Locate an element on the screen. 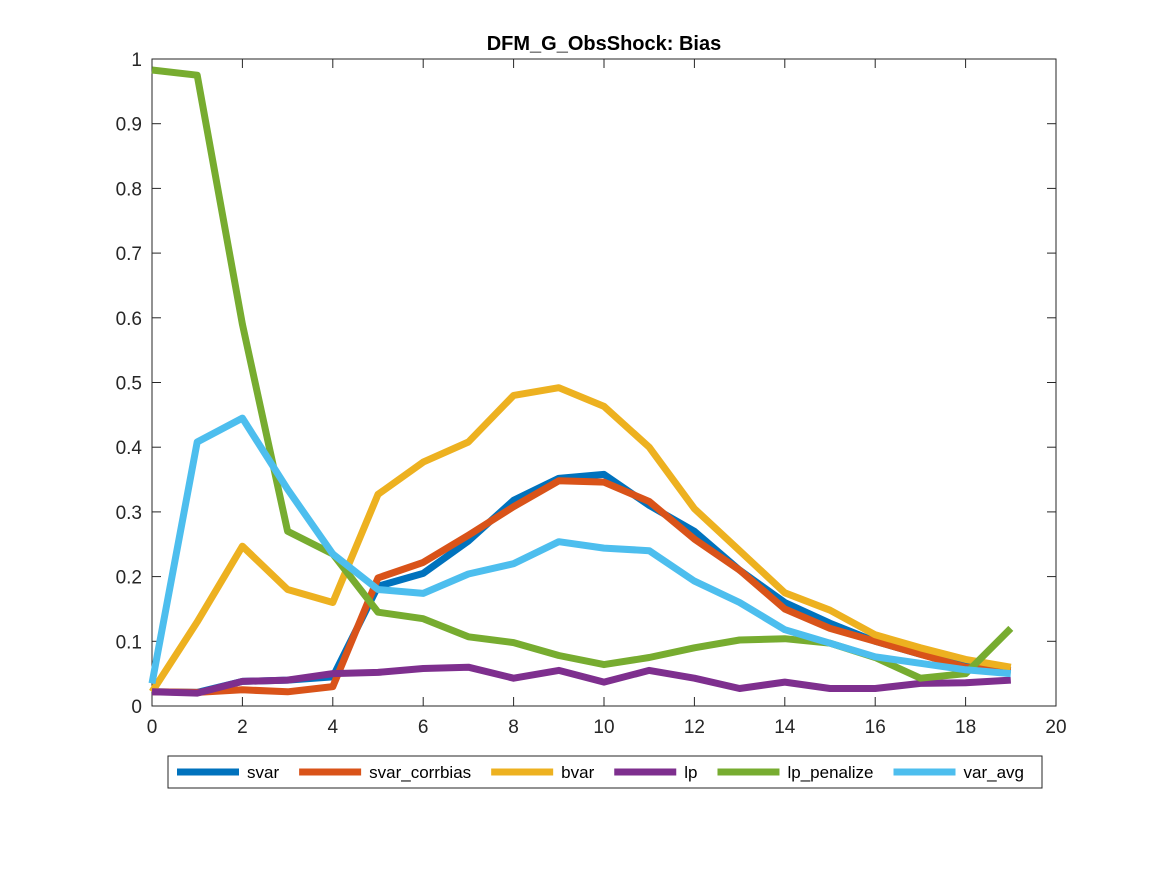 This screenshot has width=1167, height=875. x-tick-label: 10 is located at coordinates (603, 727).